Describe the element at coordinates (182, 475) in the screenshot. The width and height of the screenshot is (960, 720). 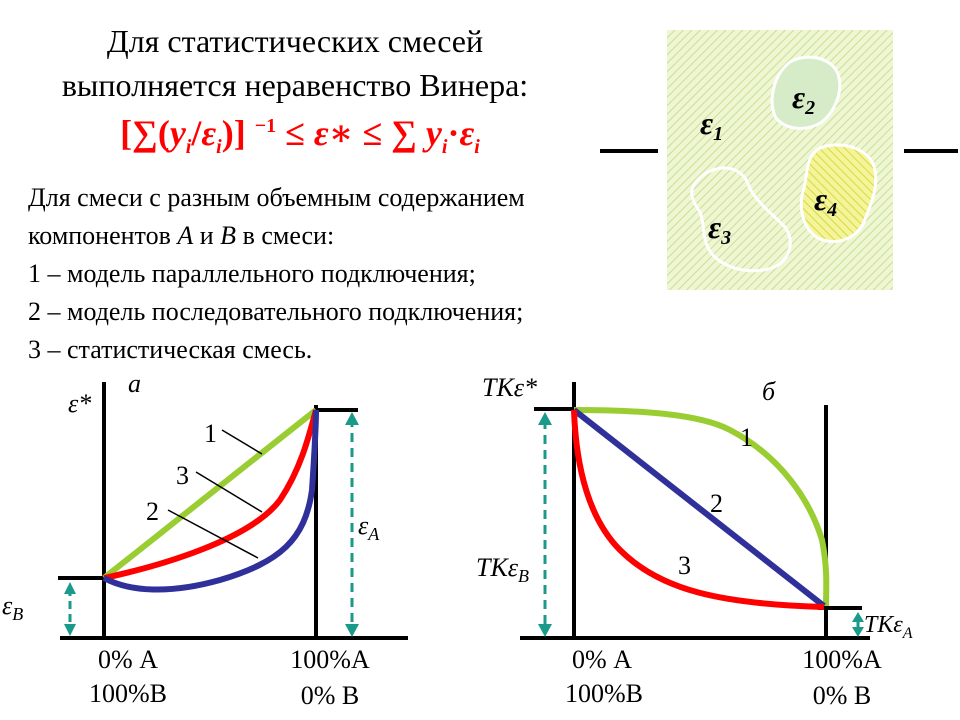
I see `chart-a-curve-label-3: 3` at that location.